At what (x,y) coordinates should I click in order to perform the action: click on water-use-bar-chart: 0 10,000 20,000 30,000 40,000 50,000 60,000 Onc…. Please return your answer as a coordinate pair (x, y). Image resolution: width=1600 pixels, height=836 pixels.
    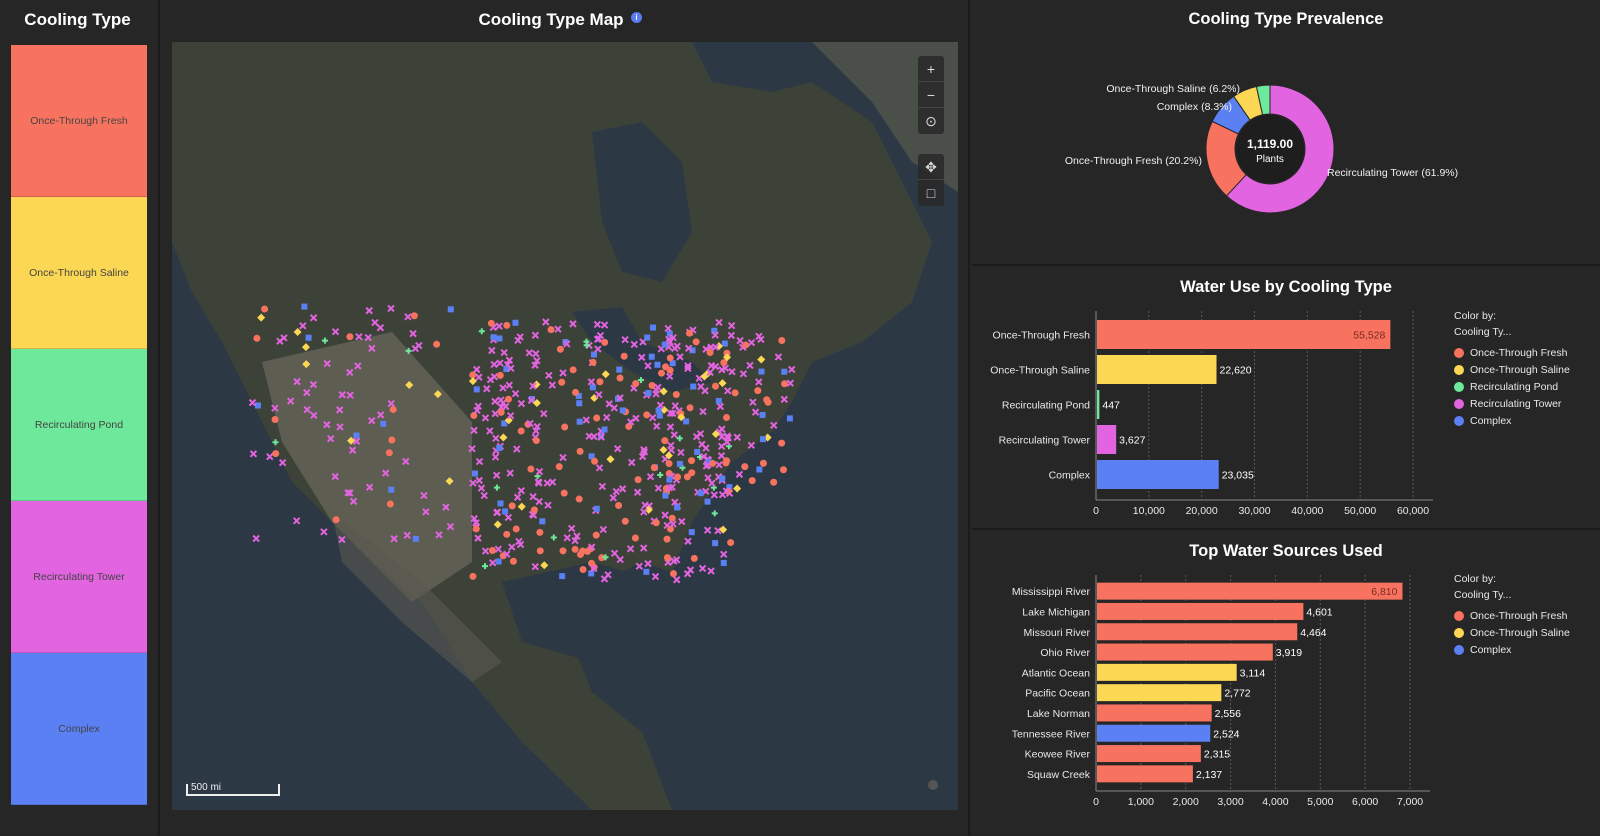
    Looking at the image, I should click on (1207, 415).